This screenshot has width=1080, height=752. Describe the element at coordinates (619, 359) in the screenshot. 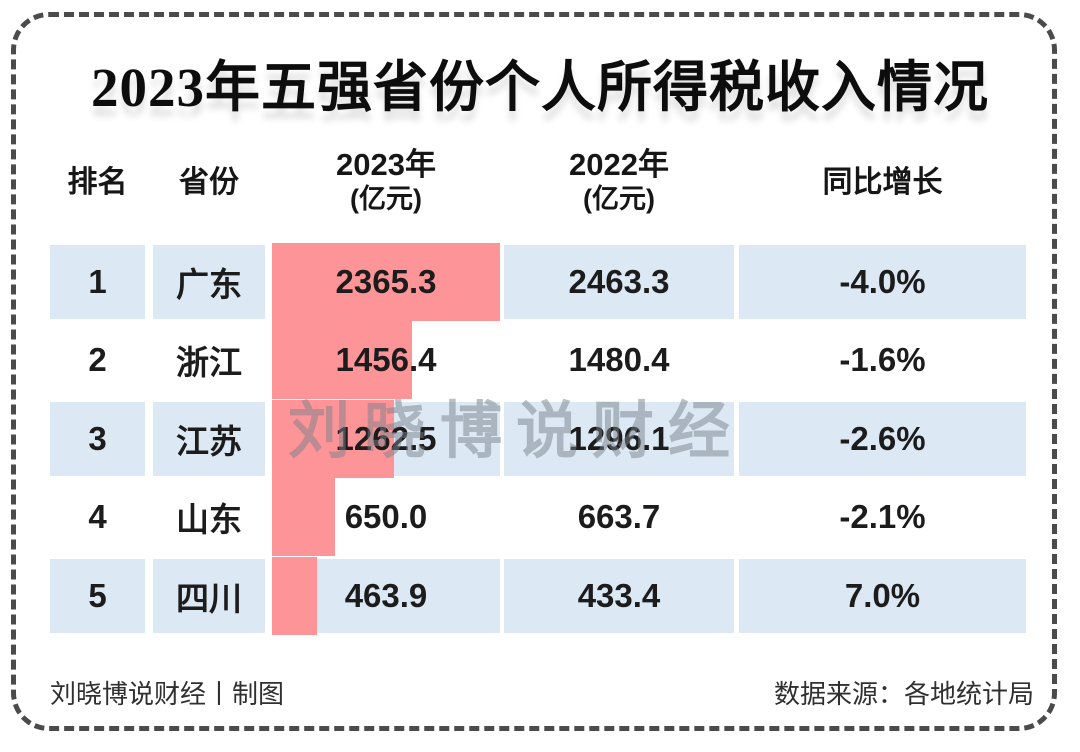

I see `value-2022-cell: 1480.4` at that location.